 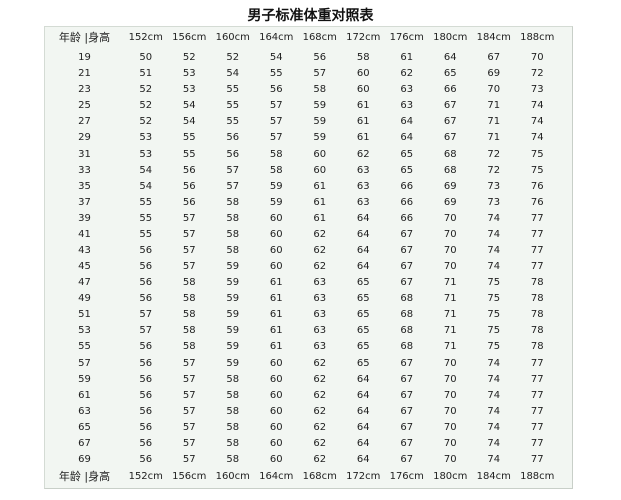 What do you see at coordinates (146, 122) in the screenshot?
I see `weight-cell: 52` at bounding box center [146, 122].